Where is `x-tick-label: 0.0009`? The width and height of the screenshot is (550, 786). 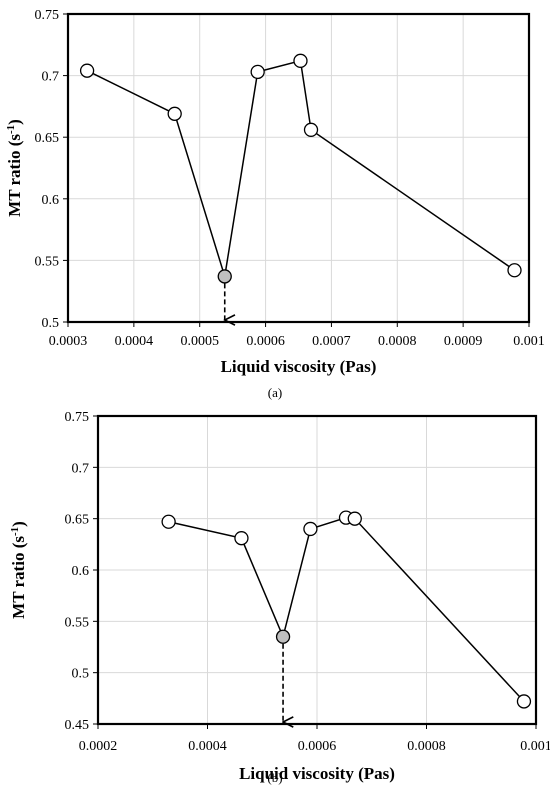
x-tick-label: 0.0009 is located at coordinates (463, 341).